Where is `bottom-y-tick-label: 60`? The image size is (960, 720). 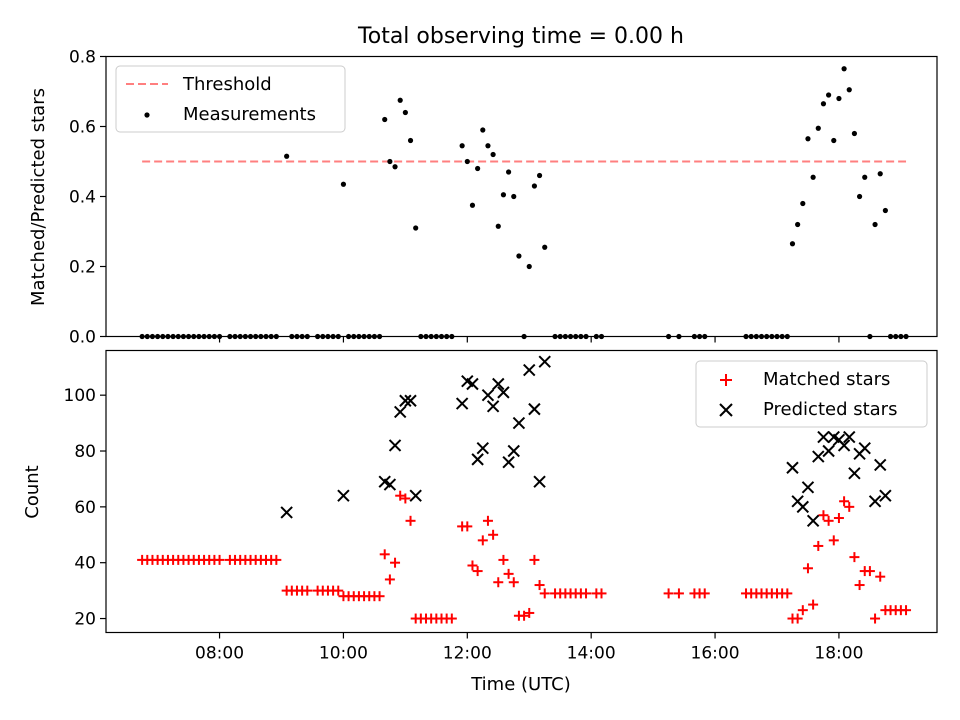
bottom-y-tick-label: 60 is located at coordinates (85, 508).